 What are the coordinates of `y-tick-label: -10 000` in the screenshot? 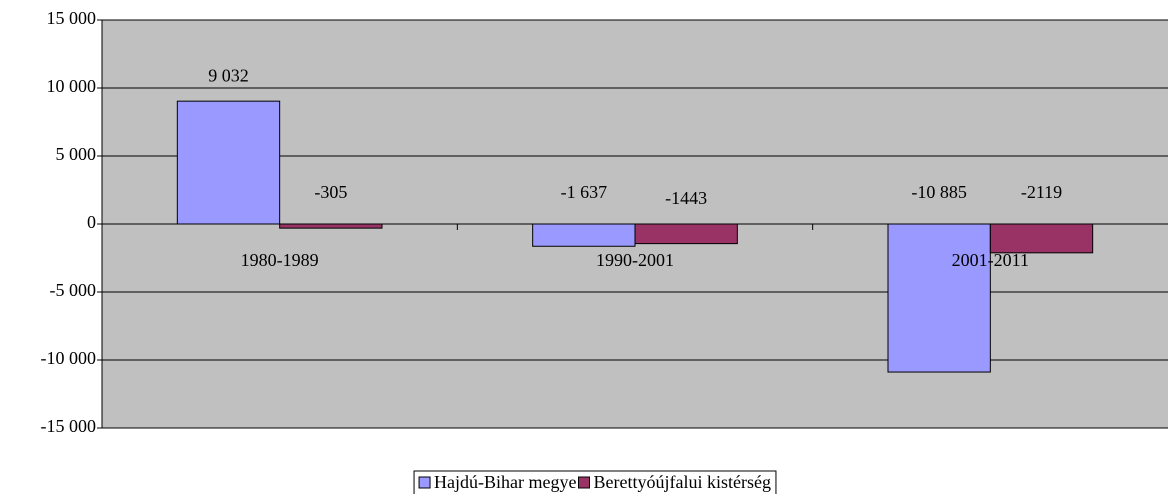 It's located at (69, 358).